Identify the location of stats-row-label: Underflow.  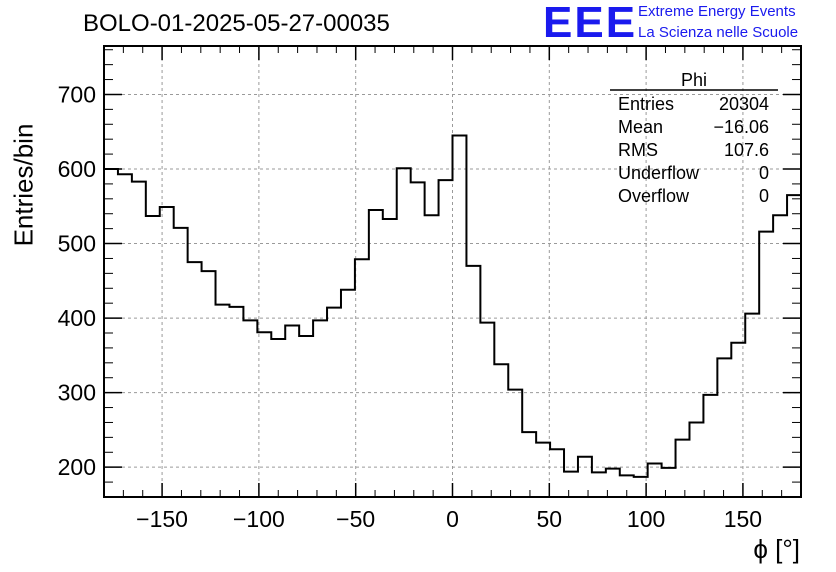
(659, 173).